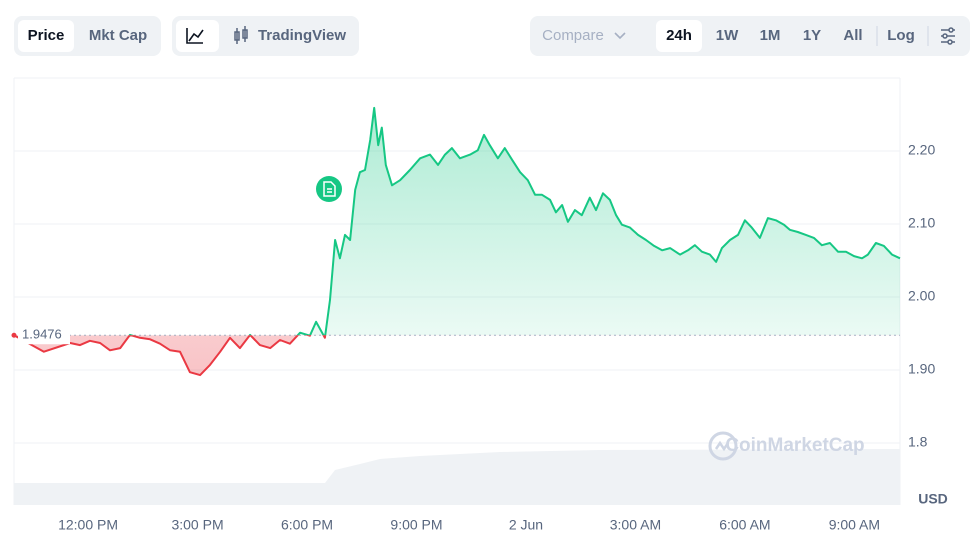 The height and width of the screenshot is (536, 980). What do you see at coordinates (416, 525) in the screenshot?
I see `x-tick-label: 9:00 PM` at bounding box center [416, 525].